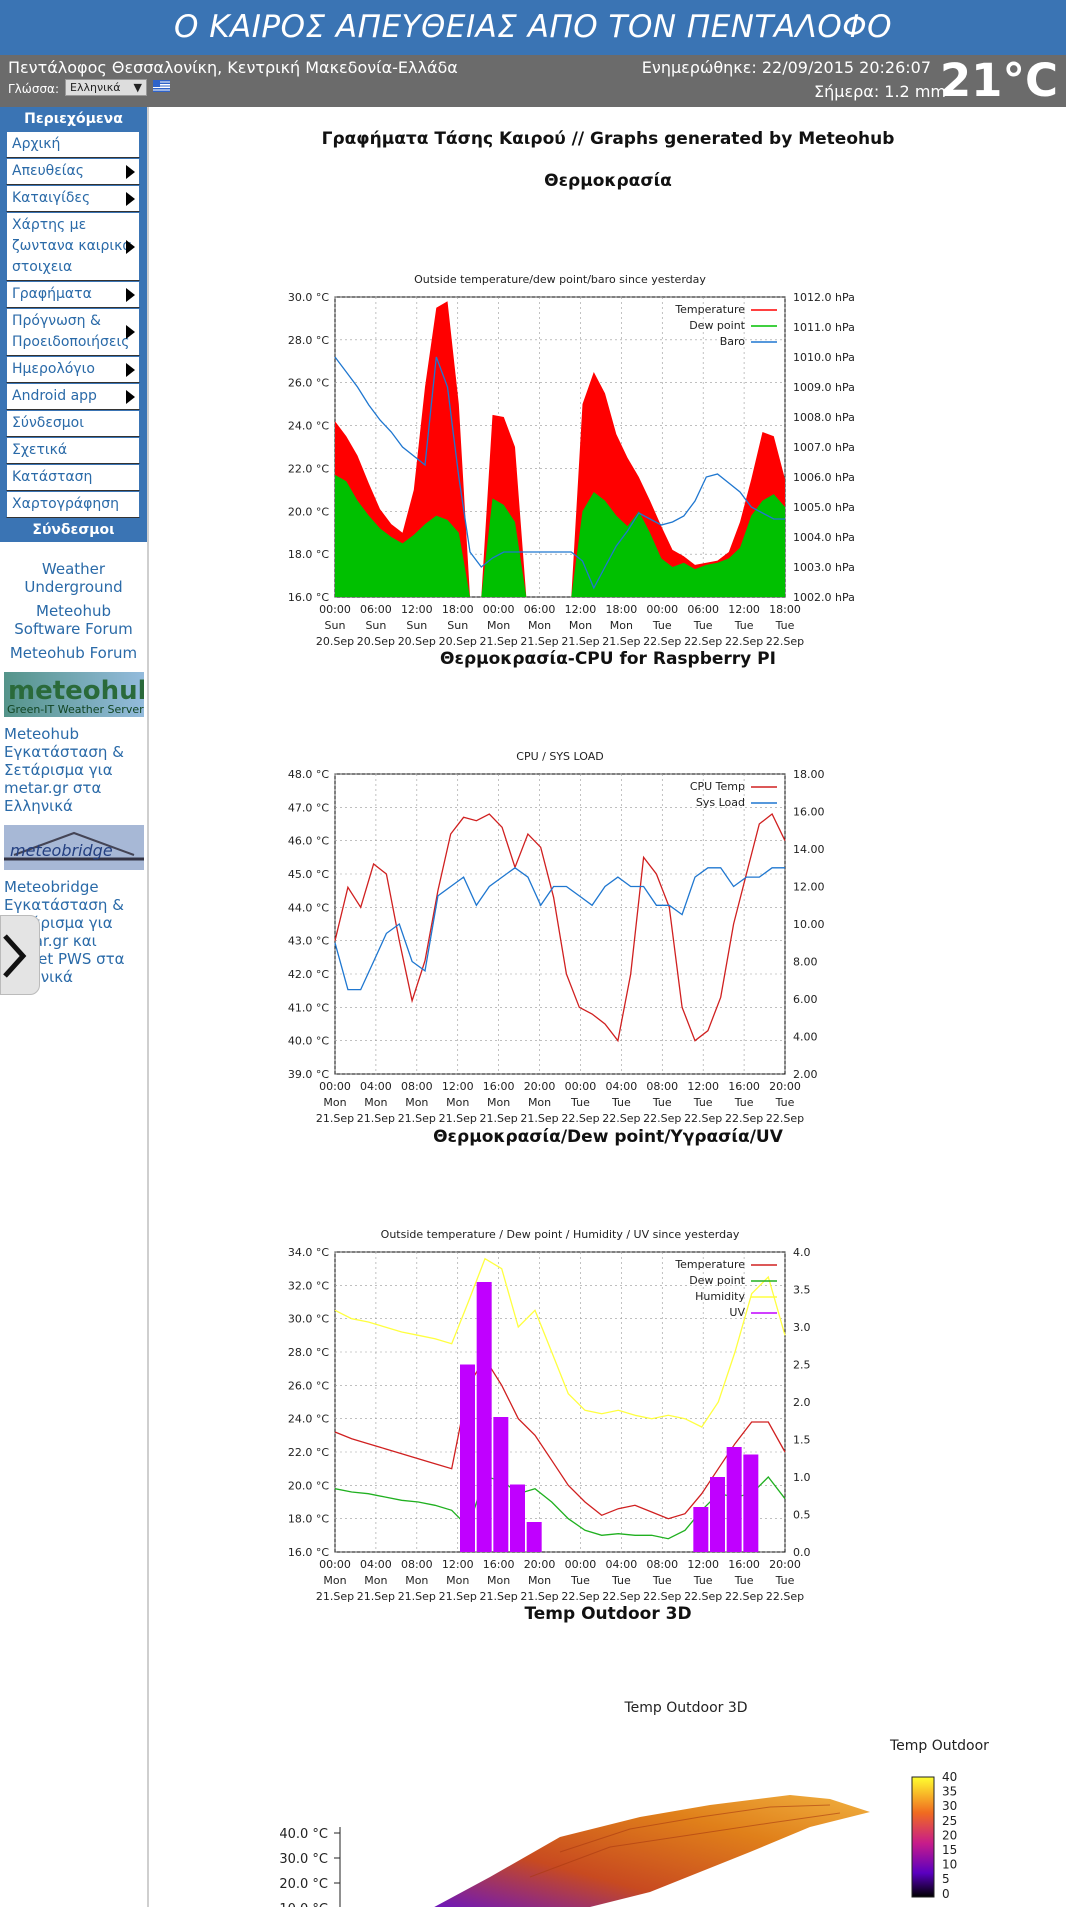 Image resolution: width=1071 pixels, height=1907 pixels. I want to click on y2-tick-label: 1011.0 hPa, so click(824, 327).